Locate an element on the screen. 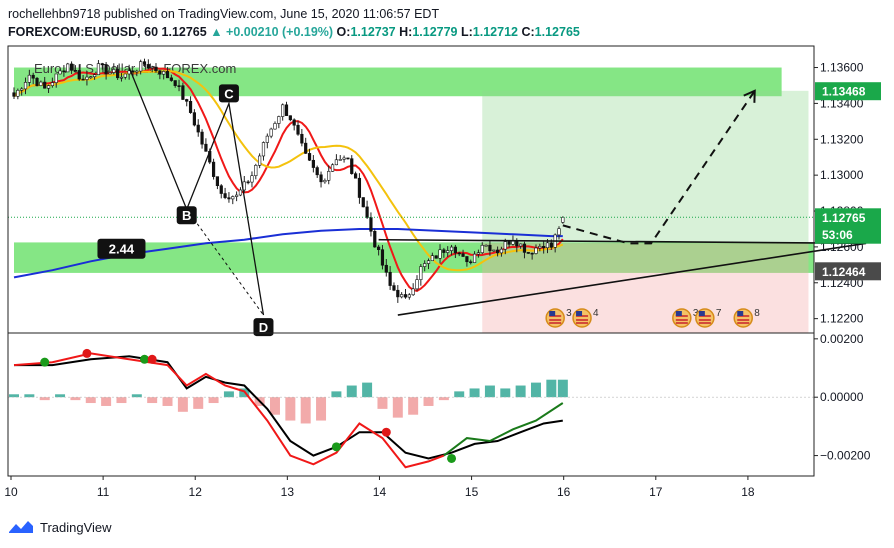 The image size is (894, 548). lower-support-zone is located at coordinates (414, 257).